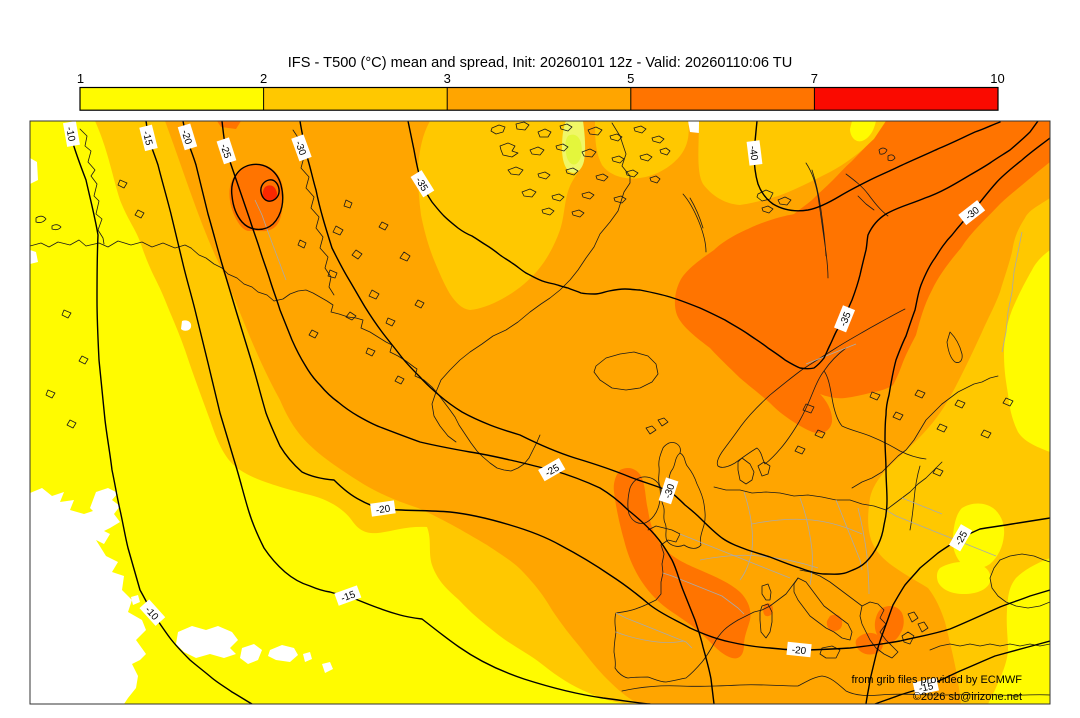 This screenshot has height=718, width=1080. I want to click on svg-text: 1, so click(80, 78).